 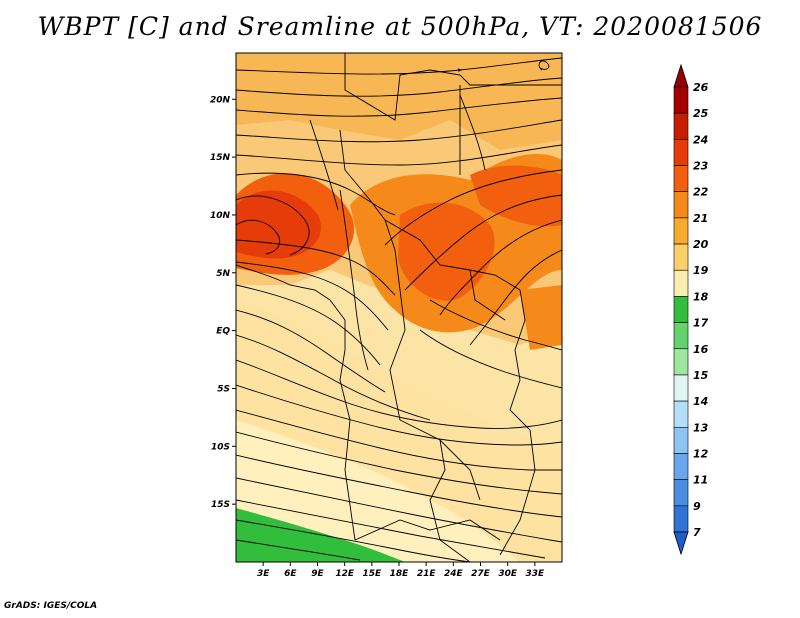 I want to click on lon-label: 30E, so click(x=508, y=574).